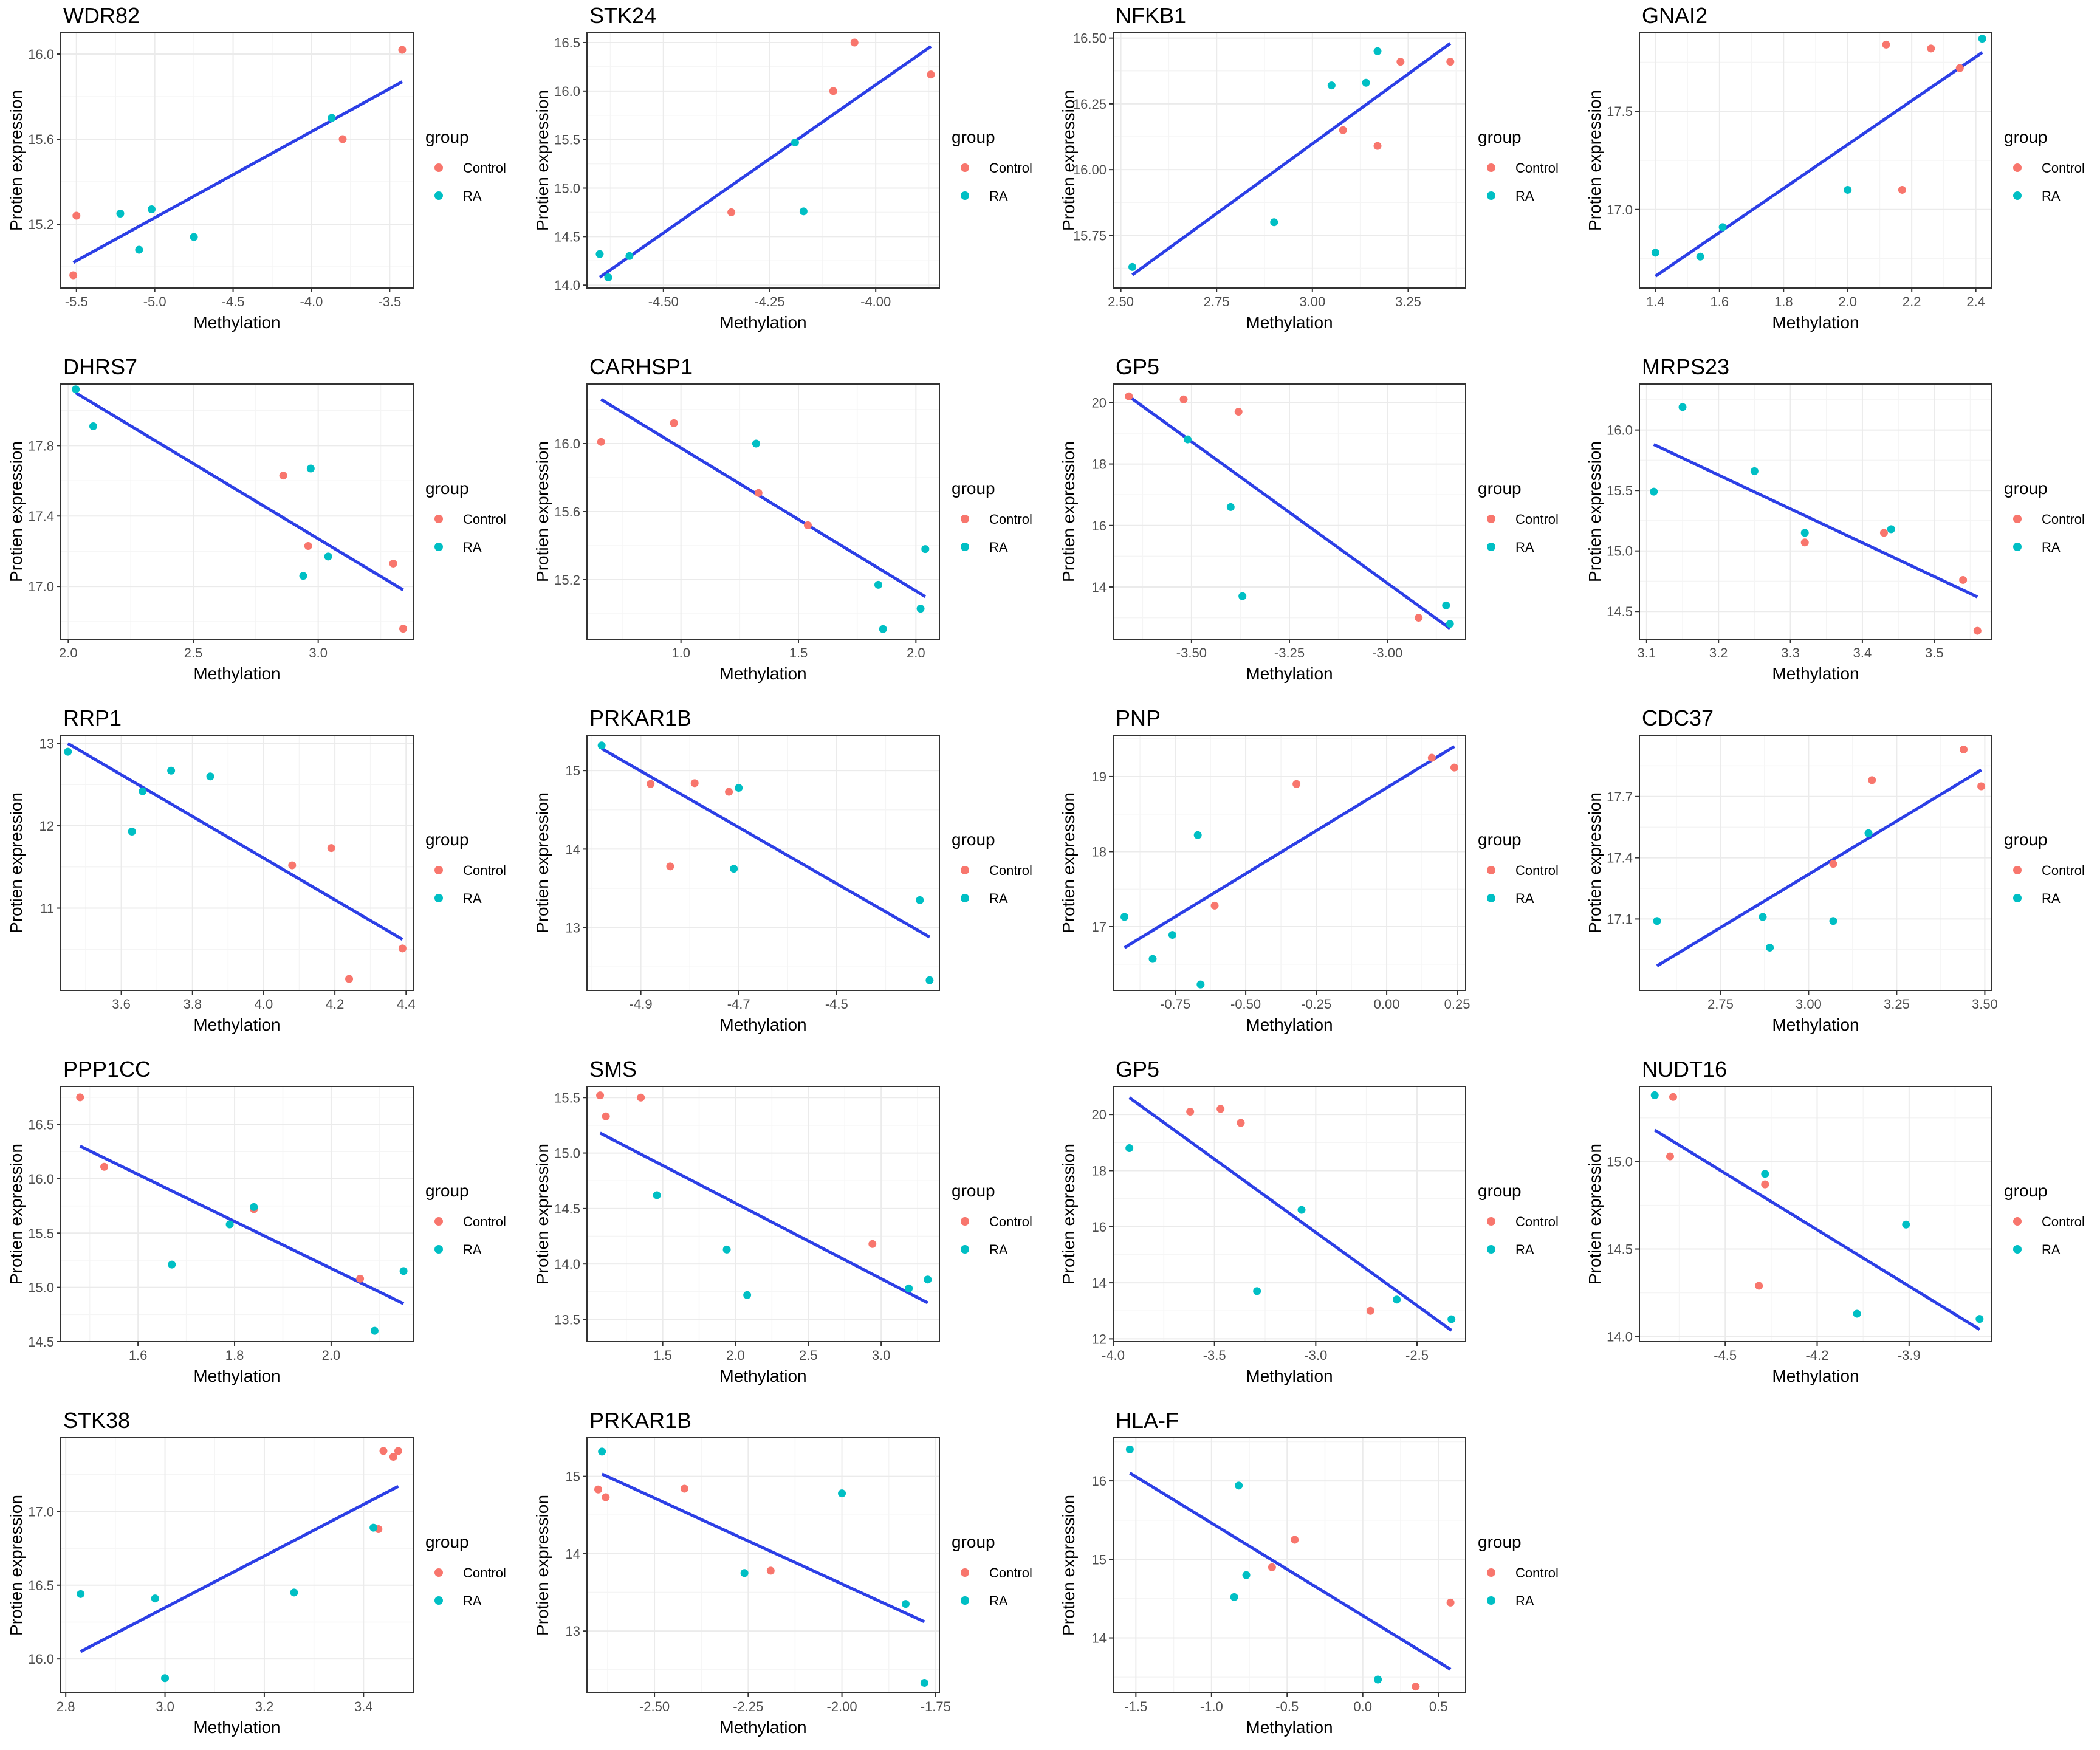 This screenshot has width=2100, height=1750. Describe the element at coordinates (1214, 1355) in the screenshot. I see `x-tick-label: -3.5` at that location.